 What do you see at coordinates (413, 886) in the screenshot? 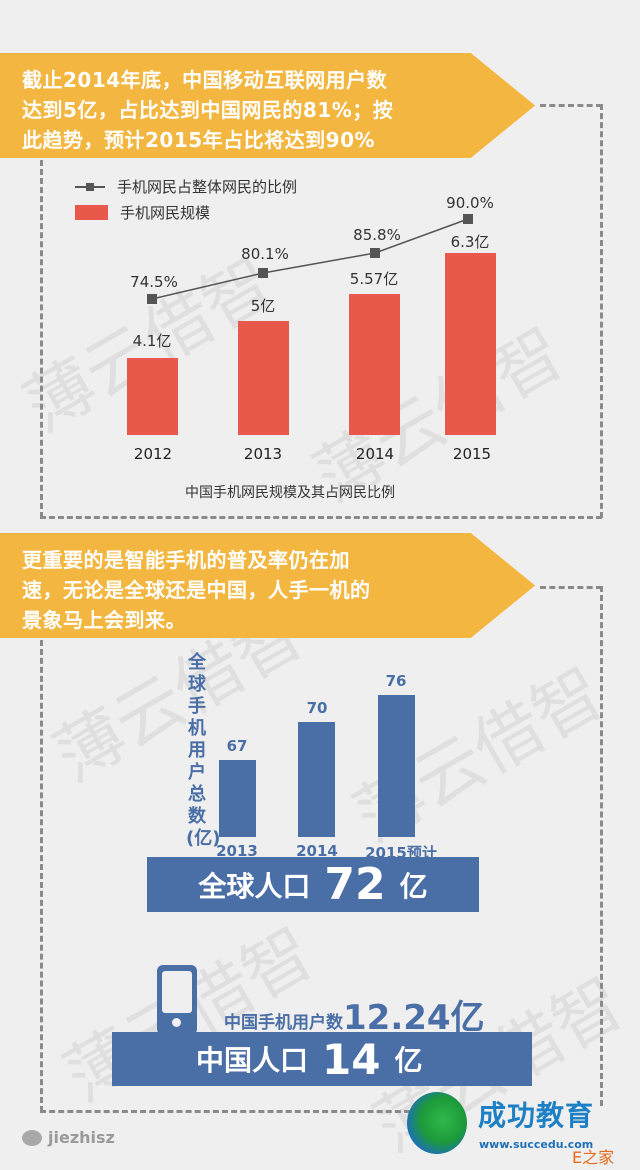
I see `global-population-unit: 亿` at bounding box center [413, 886].